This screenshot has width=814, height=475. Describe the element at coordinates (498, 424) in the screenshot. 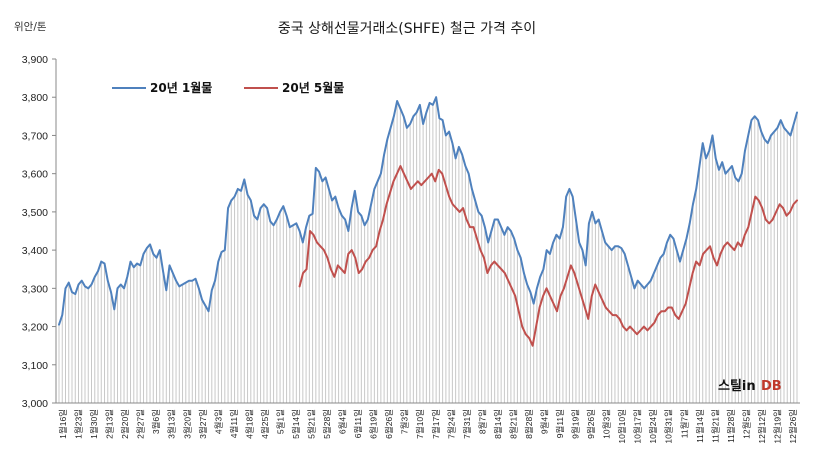

I see `x-tick-label: 8월14일` at that location.